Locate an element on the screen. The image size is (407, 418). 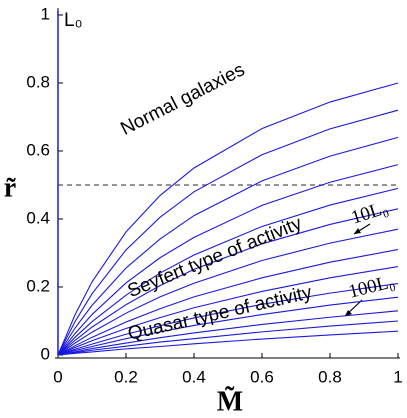
y-tick-label: 0 is located at coordinates (45, 353).